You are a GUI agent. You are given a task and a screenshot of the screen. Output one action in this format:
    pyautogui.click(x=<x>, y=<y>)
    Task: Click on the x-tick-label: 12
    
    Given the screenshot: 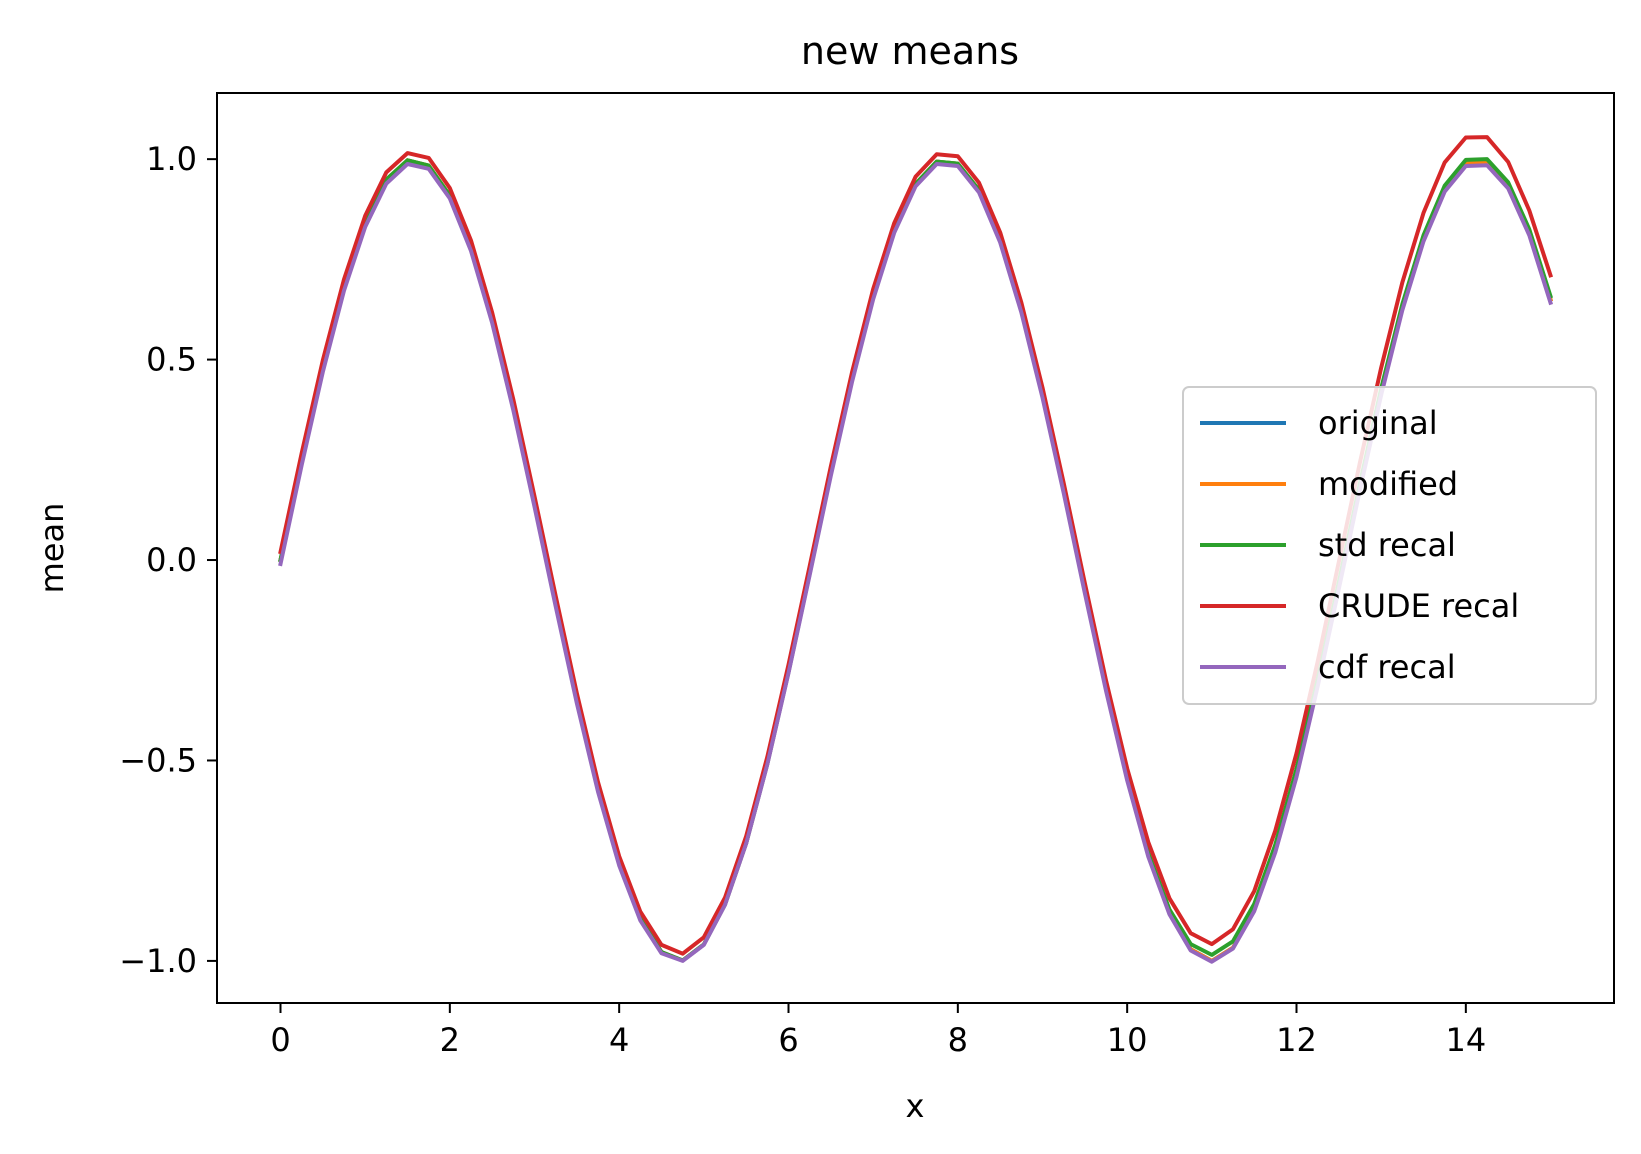 What is the action you would take?
    pyautogui.click(x=1296, y=1040)
    